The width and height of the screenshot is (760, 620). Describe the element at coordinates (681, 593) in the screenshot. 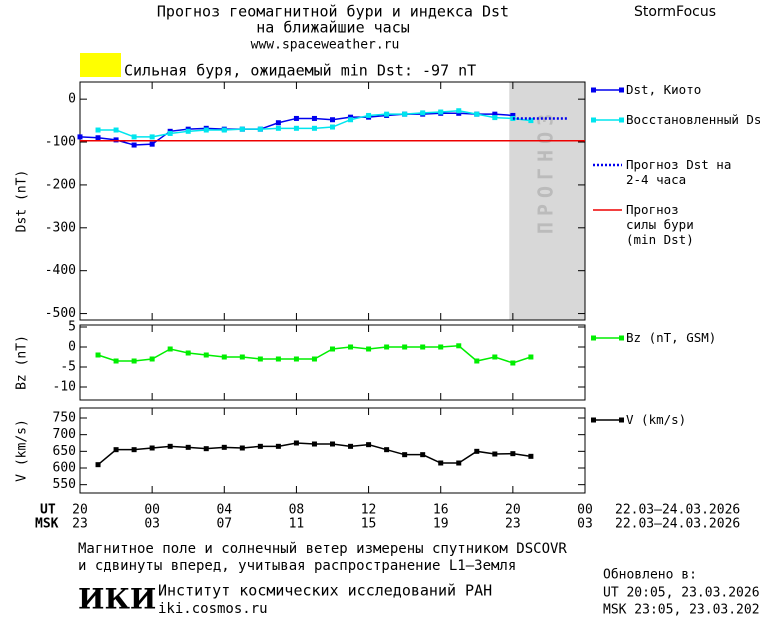

I see `updated: UT 20:05, 23.03.2026` at that location.